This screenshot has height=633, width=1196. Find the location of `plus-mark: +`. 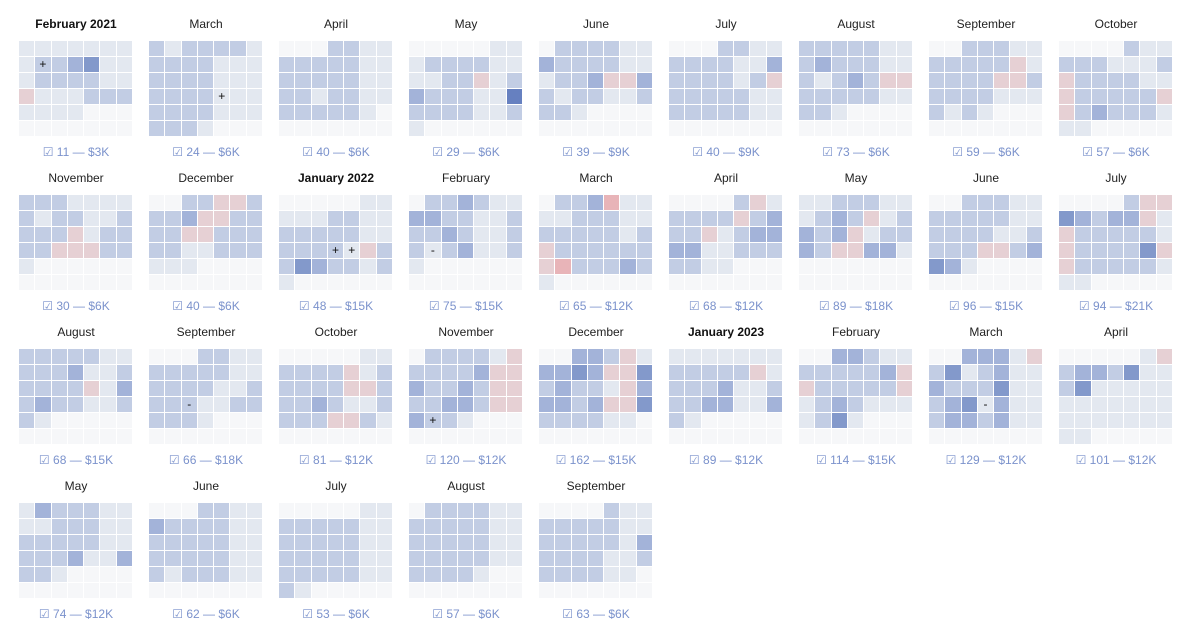

plus-mark: + is located at coordinates (433, 421).